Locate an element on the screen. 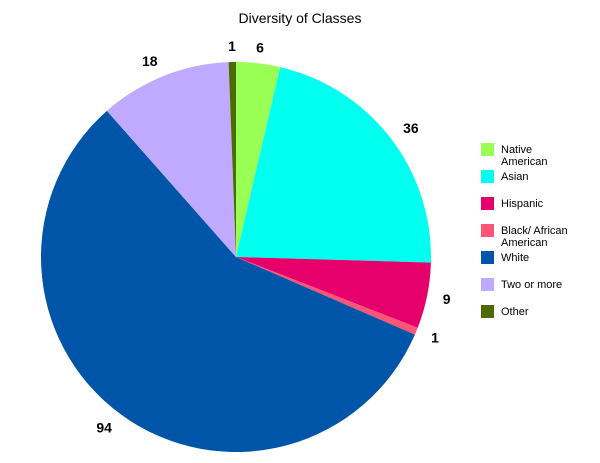  data-label-other: 1 is located at coordinates (232, 46).